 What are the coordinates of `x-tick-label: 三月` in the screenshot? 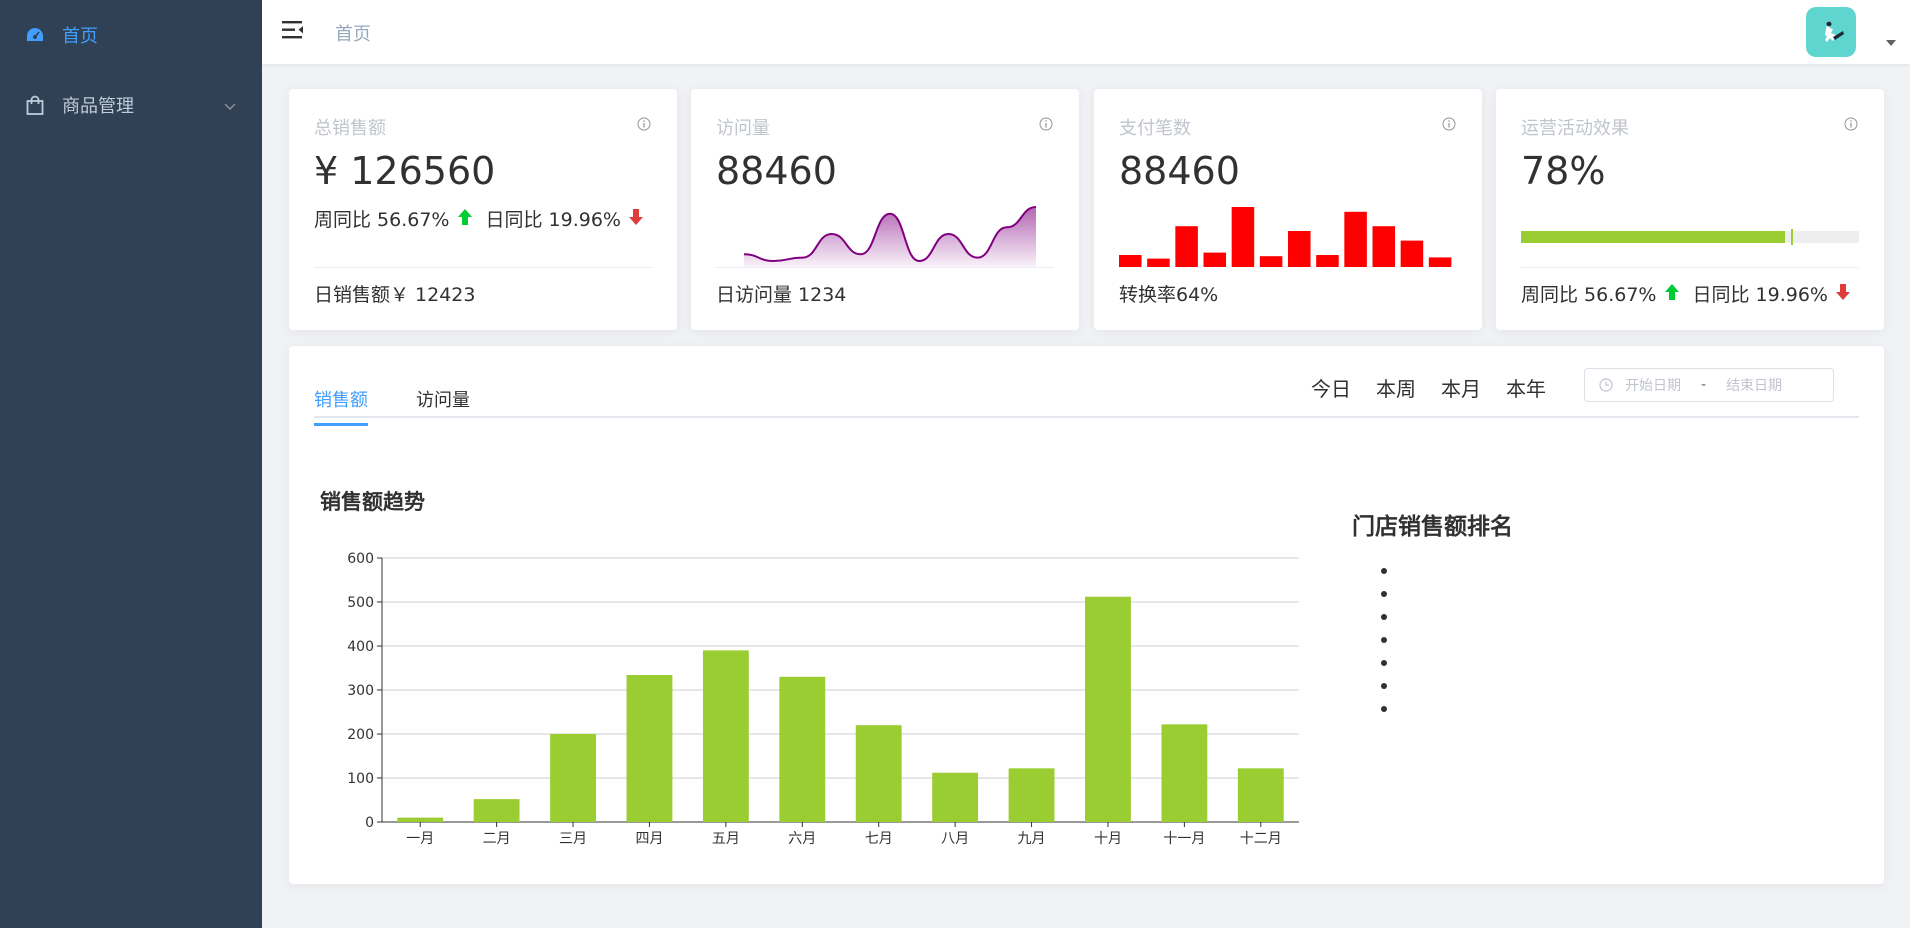 It's located at (573, 839).